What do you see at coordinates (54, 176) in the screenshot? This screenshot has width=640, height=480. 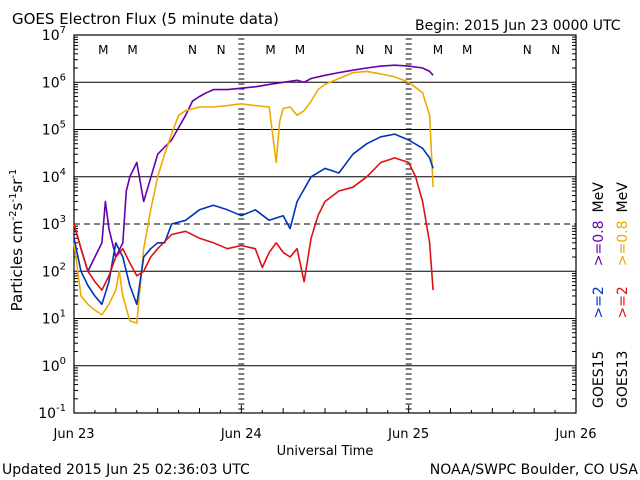 I see `y-tick-label: 10⁴` at bounding box center [54, 176].